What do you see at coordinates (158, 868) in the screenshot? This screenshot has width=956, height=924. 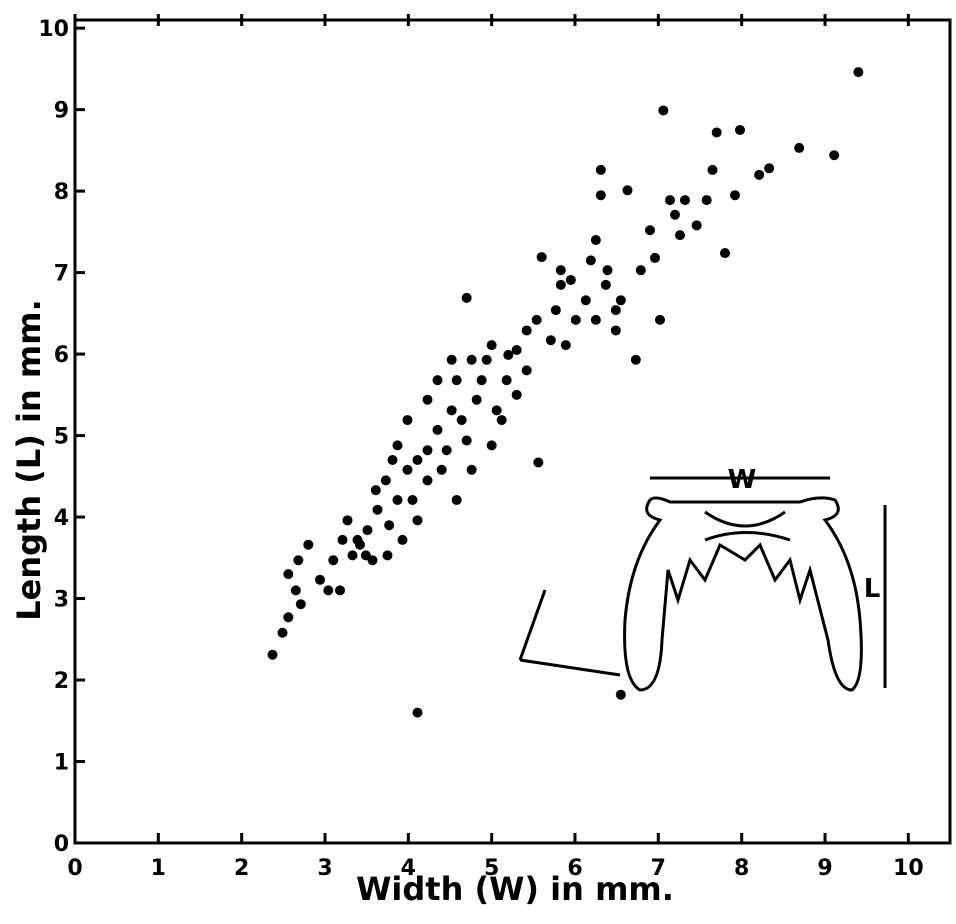 I see `x-tick-label: 1` at bounding box center [158, 868].